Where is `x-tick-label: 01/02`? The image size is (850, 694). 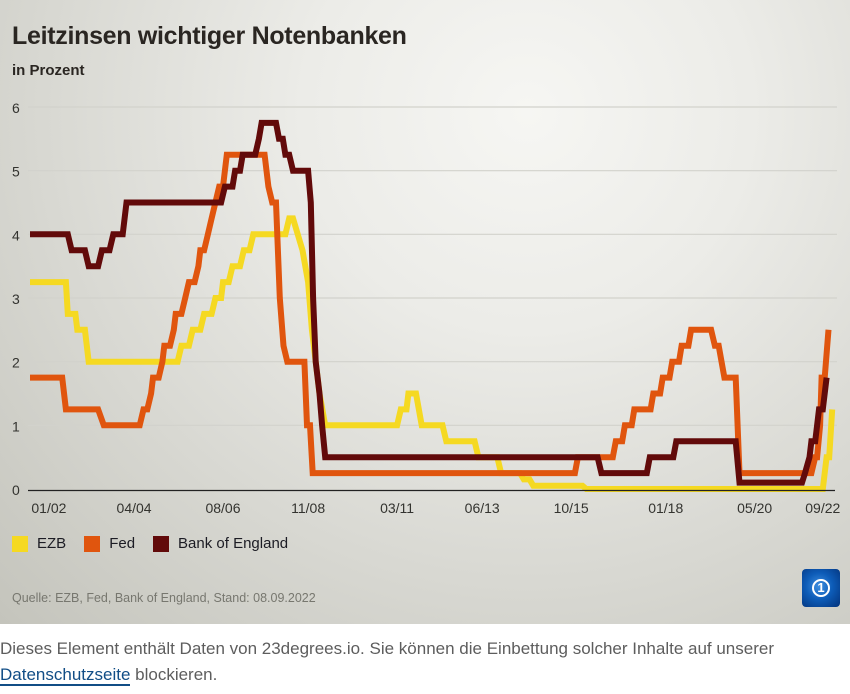
x-tick-label: 01/02 is located at coordinates (48, 508).